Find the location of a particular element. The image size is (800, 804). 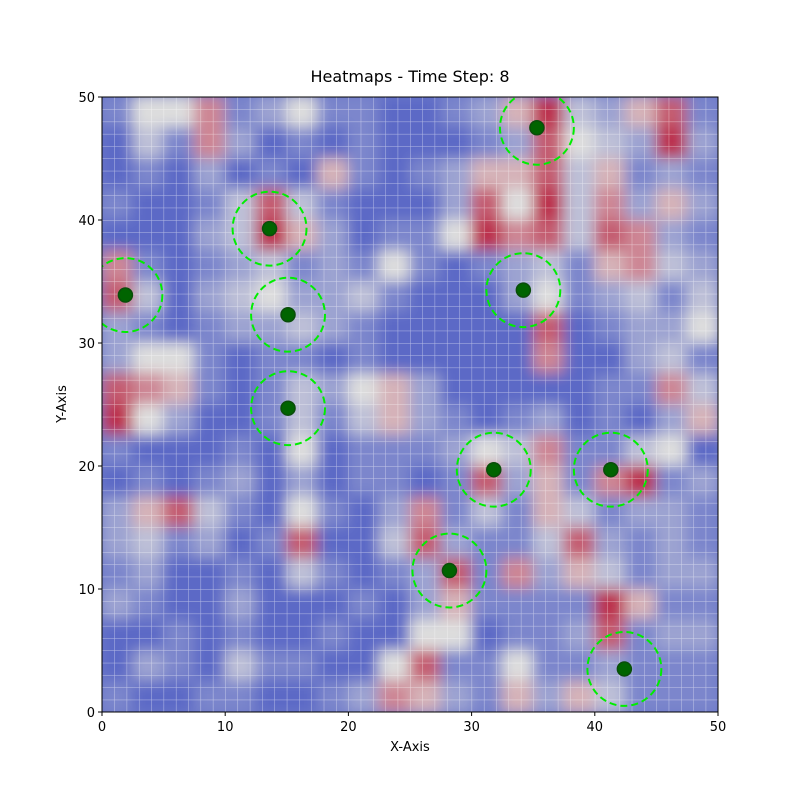

y-tick-label: 50 is located at coordinates (86, 98).